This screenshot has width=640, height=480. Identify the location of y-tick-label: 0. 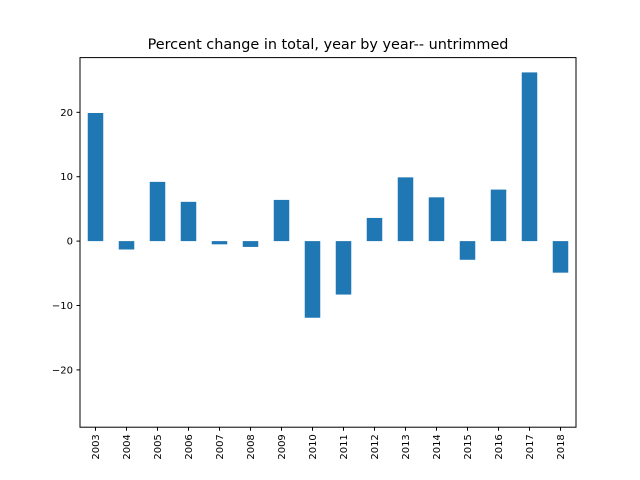
(70, 242).